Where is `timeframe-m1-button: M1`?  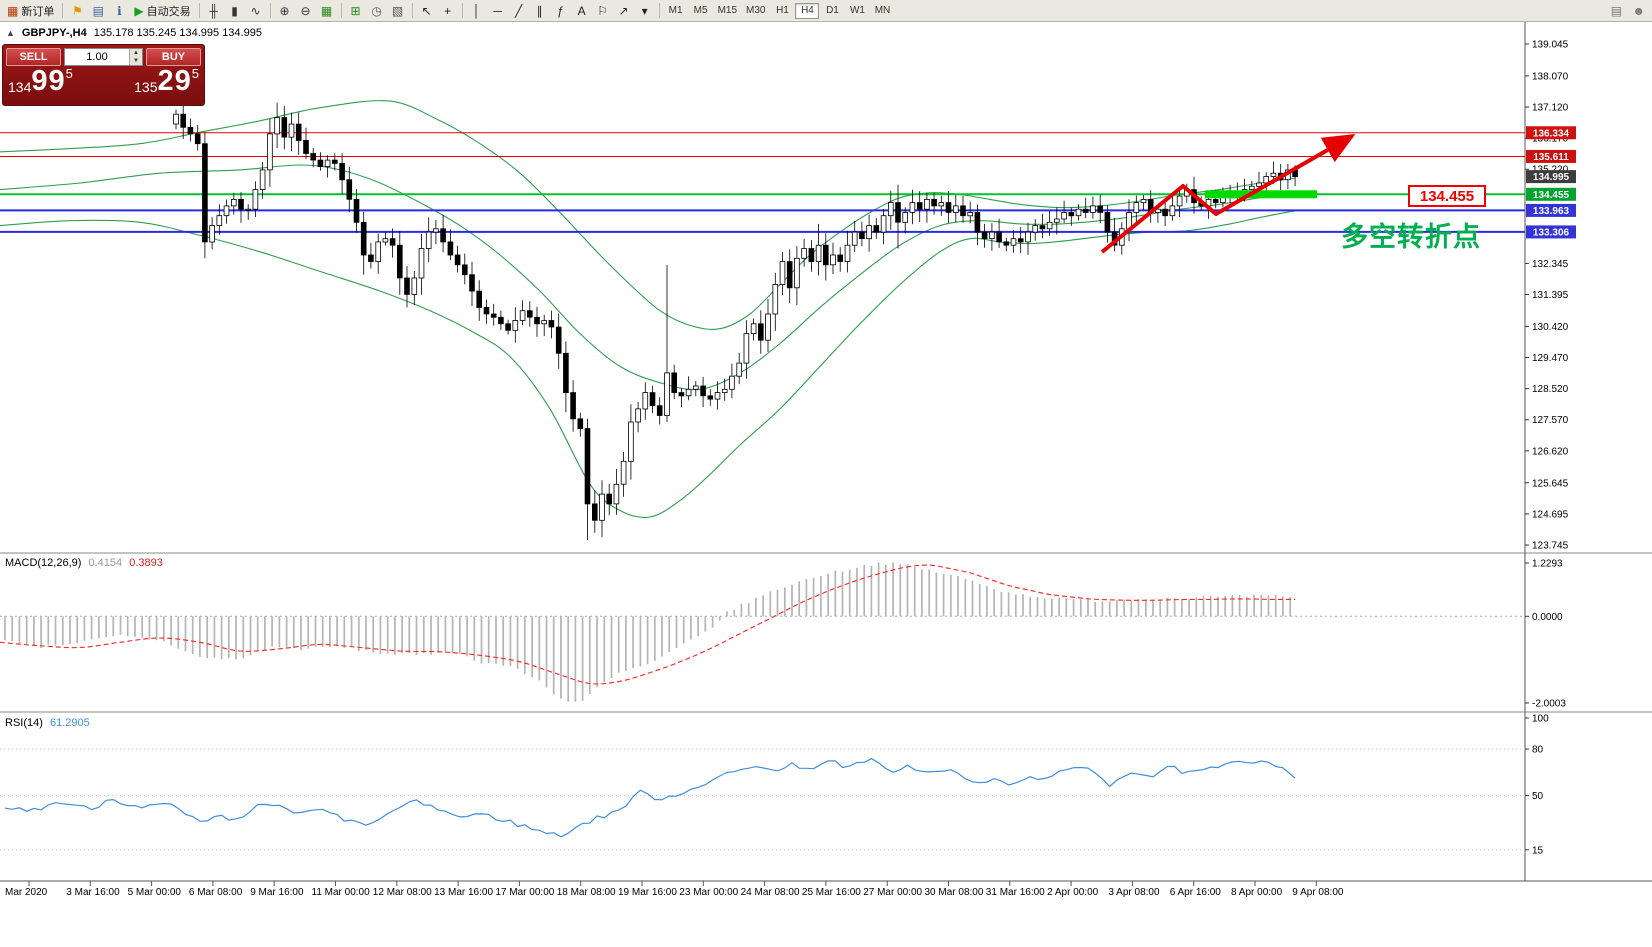
timeframe-m1-button: M1 is located at coordinates (675, 10).